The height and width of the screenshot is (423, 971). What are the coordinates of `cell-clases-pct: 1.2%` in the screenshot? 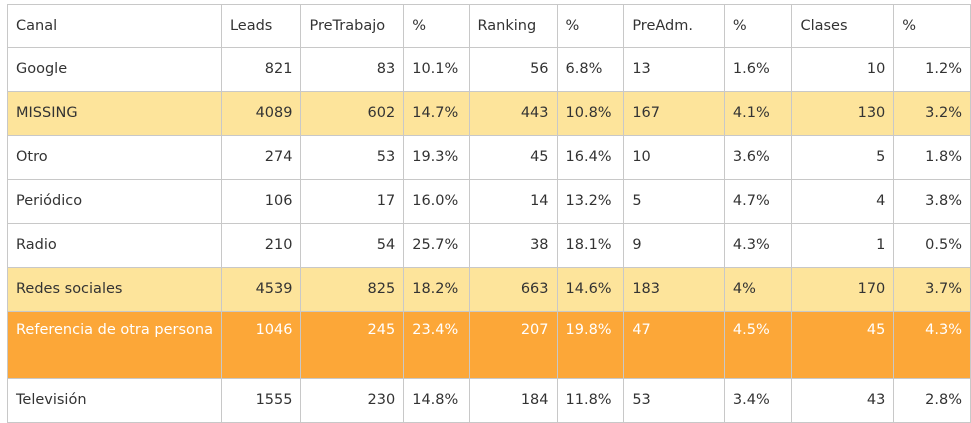 It's located at (932, 69).